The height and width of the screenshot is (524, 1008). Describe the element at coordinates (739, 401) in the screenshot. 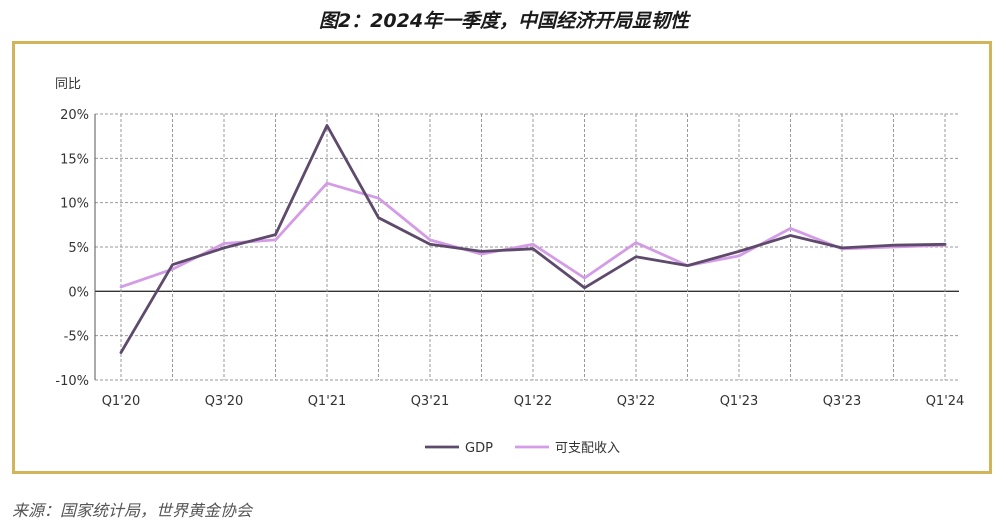

I see `x-tick-label: Q1'23` at that location.